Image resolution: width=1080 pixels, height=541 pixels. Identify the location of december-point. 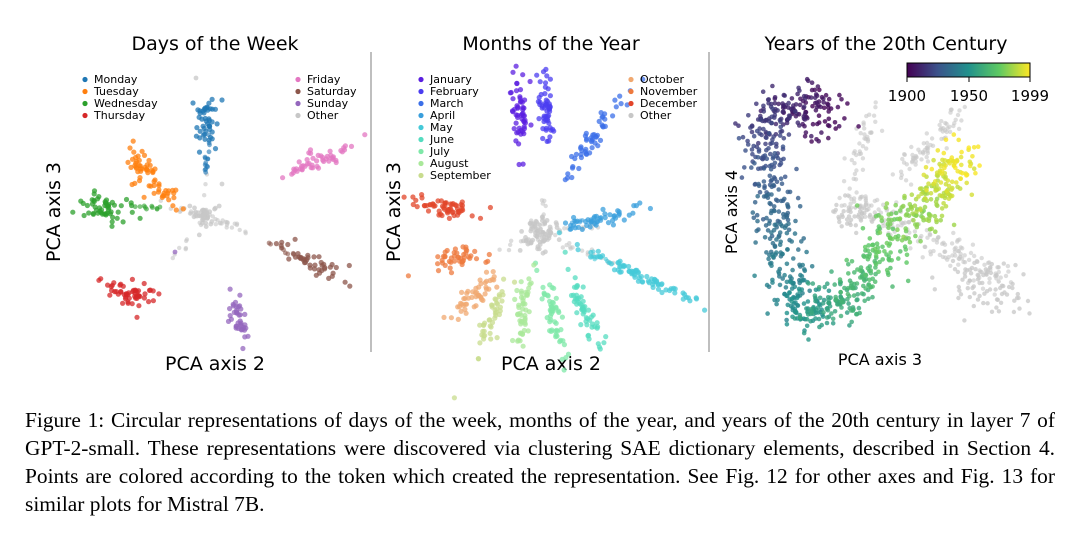
(430, 205).